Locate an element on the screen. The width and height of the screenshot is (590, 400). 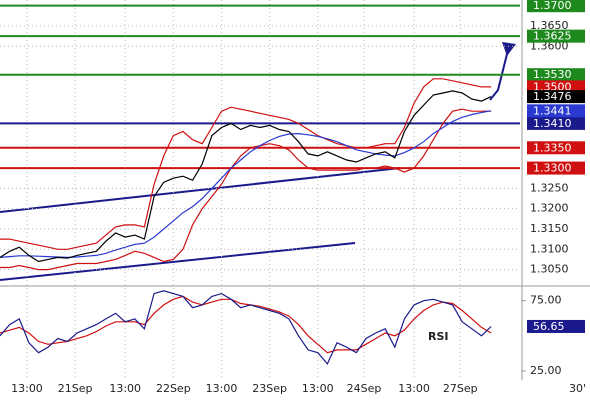
level-label: 1.3530 is located at coordinates (552, 74).